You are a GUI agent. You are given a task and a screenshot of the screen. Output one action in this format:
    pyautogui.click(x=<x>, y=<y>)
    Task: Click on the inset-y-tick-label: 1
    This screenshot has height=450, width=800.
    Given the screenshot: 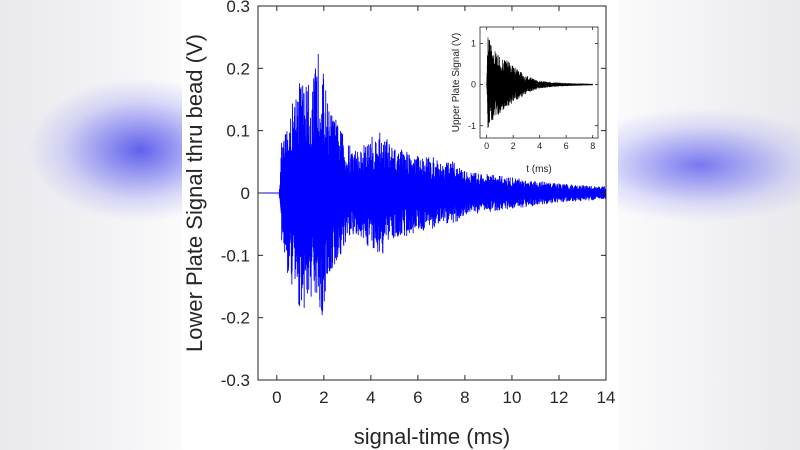 What is the action you would take?
    pyautogui.click(x=473, y=44)
    